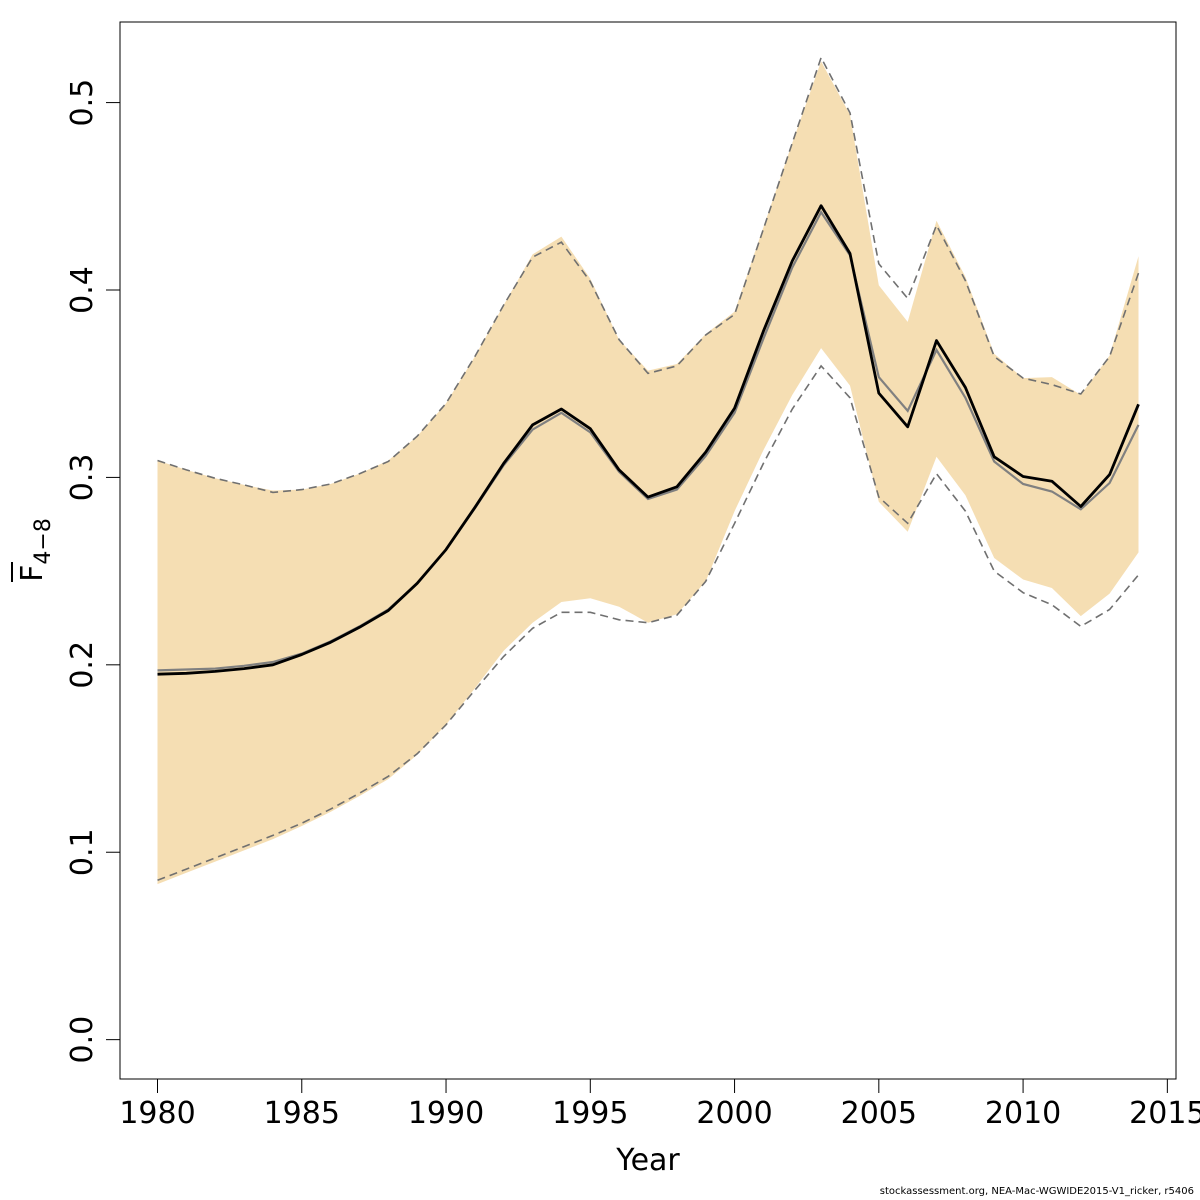  Describe the element at coordinates (82, 852) in the screenshot. I see `y-tick-label: 0.1` at that location.